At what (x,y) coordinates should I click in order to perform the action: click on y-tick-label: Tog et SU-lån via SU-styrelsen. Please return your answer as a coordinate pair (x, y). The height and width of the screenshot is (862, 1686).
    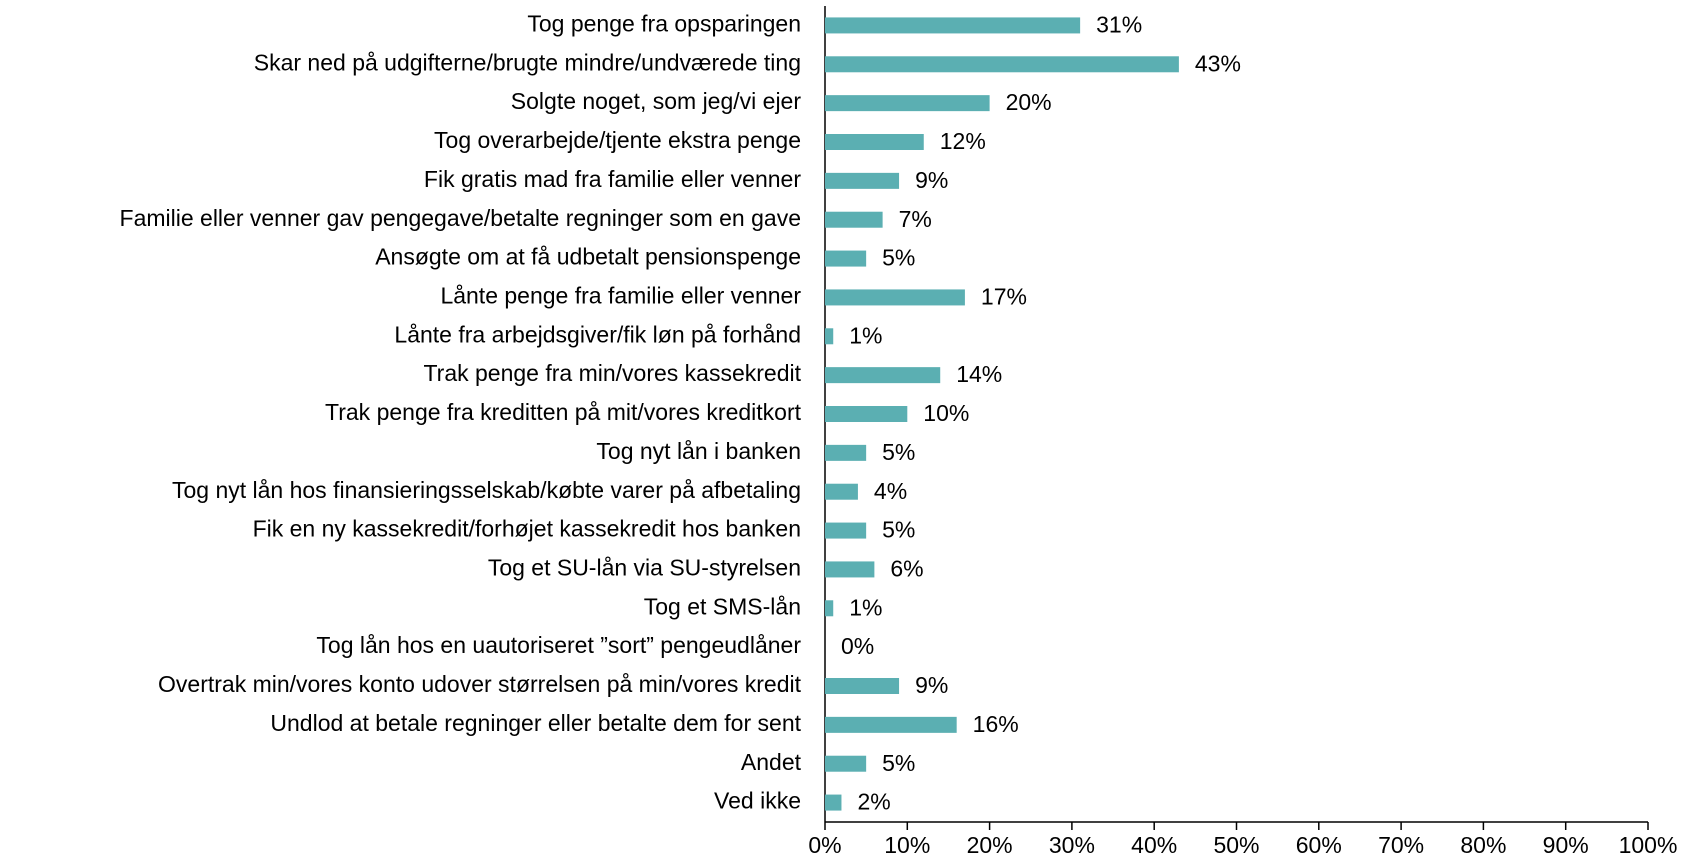
    Looking at the image, I should click on (644, 568).